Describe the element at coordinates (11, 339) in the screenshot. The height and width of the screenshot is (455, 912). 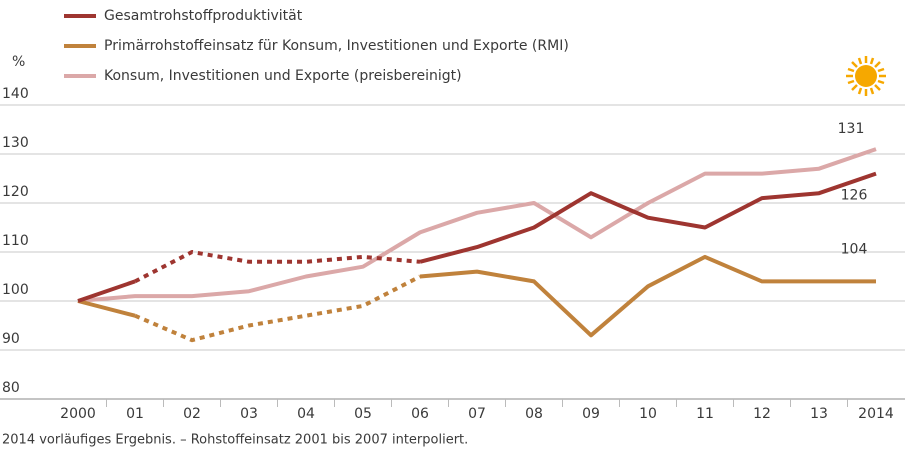
I see `y-tick-label: 90` at that location.